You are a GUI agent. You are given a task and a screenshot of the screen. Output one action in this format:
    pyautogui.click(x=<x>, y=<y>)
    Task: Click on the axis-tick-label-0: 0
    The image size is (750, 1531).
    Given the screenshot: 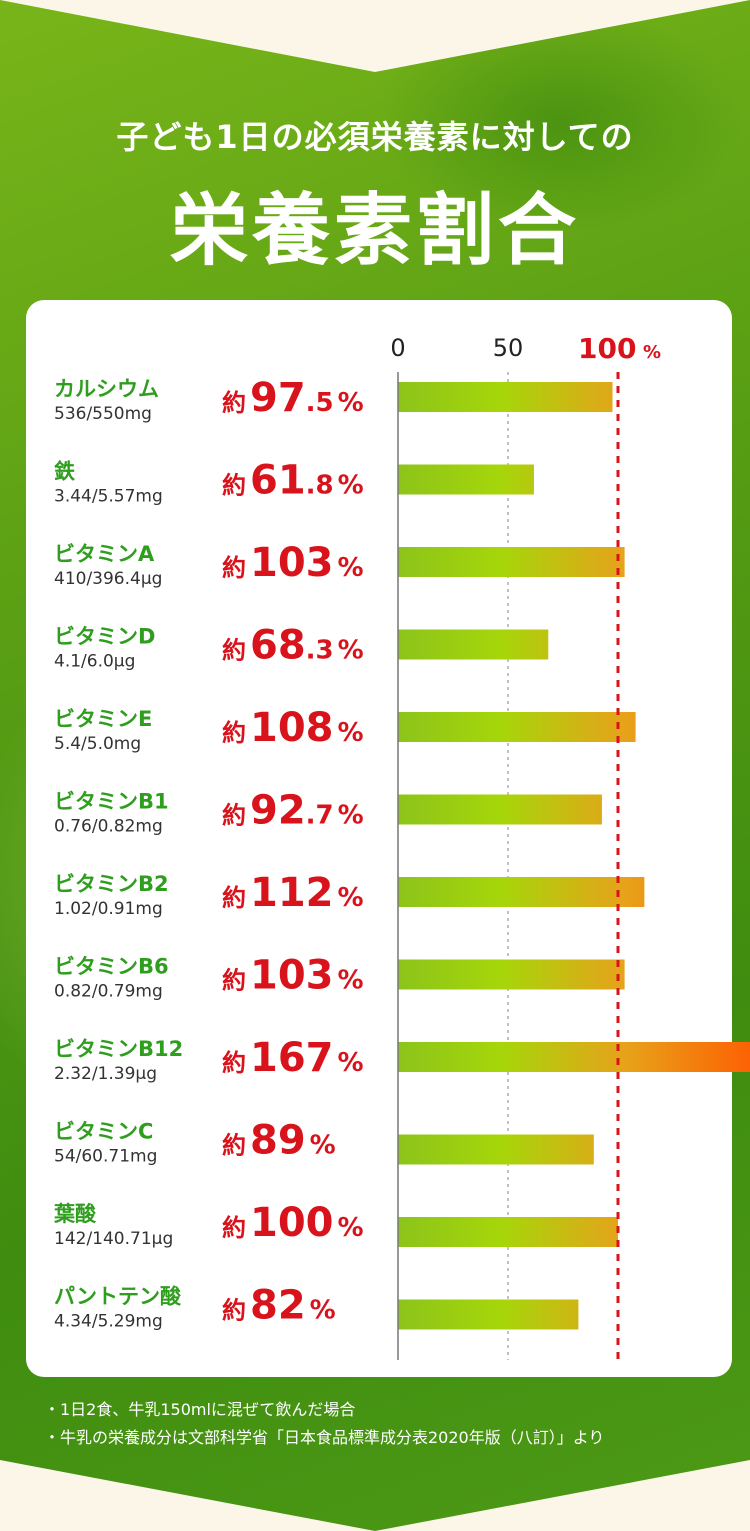 What is the action you would take?
    pyautogui.click(x=397, y=348)
    